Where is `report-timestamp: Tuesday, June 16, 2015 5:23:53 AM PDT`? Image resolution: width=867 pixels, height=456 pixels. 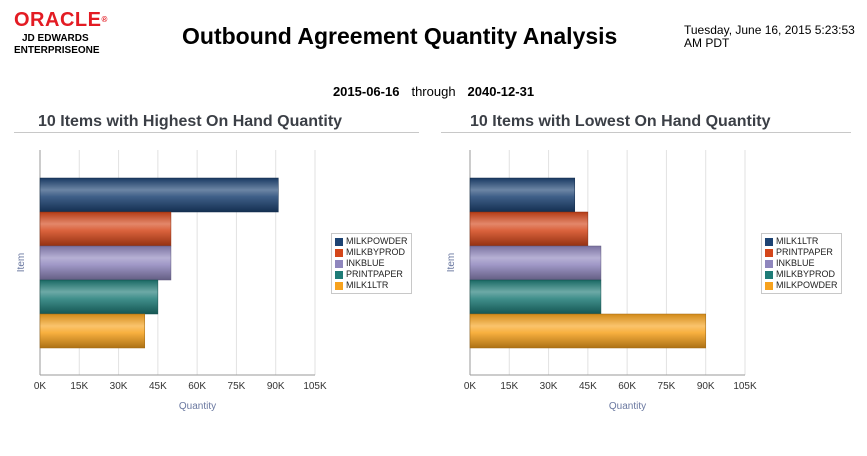
report-timestamp: Tuesday, June 16, 2015 5:23:53 AM PDT is located at coordinates (774, 37).